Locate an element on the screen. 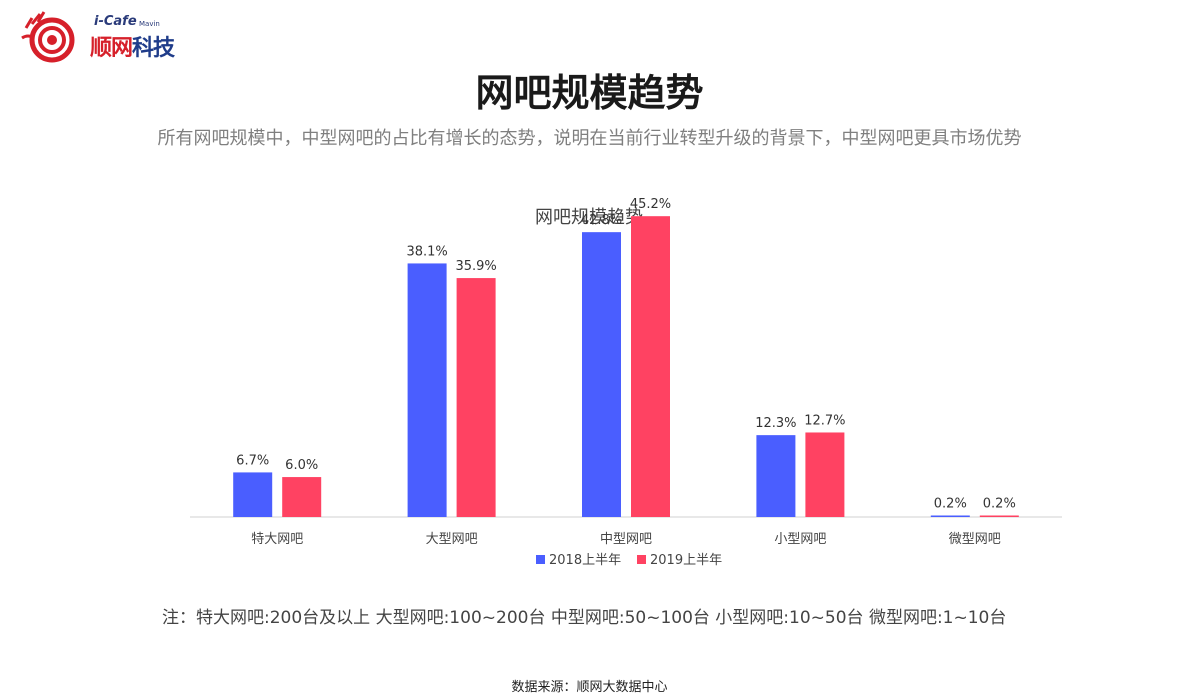 The width and height of the screenshot is (1179, 698). data-label: 6.7% is located at coordinates (252, 460).